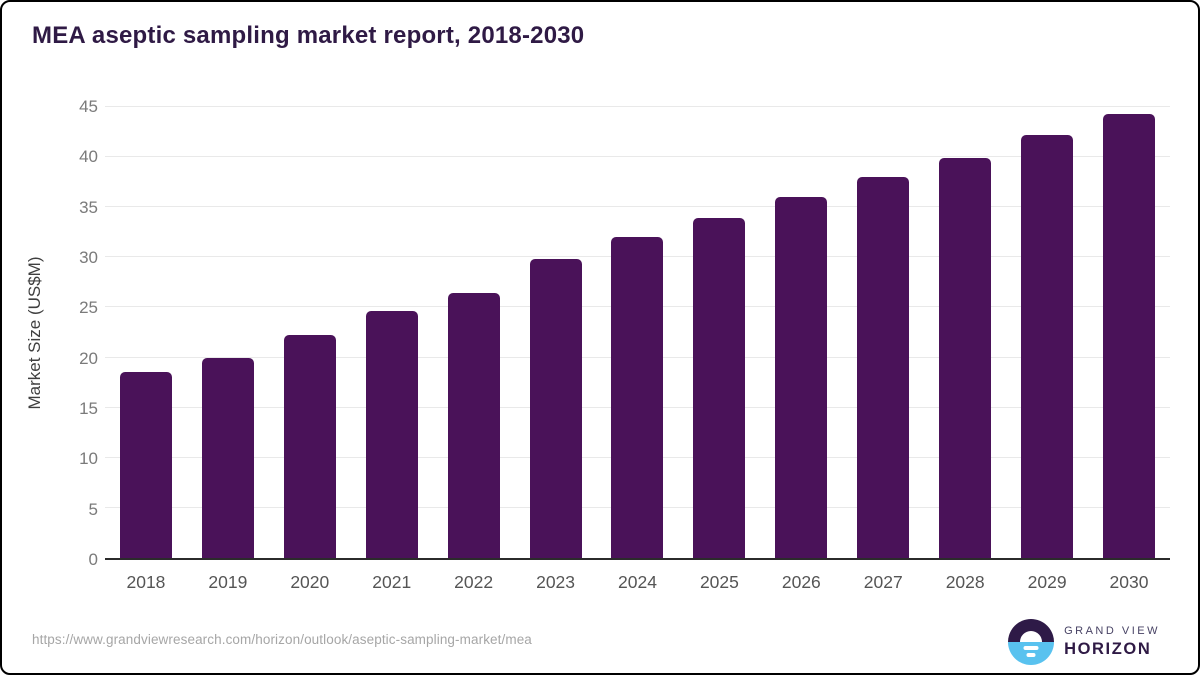  What do you see at coordinates (965, 358) in the screenshot?
I see `bar-2028` at bounding box center [965, 358].